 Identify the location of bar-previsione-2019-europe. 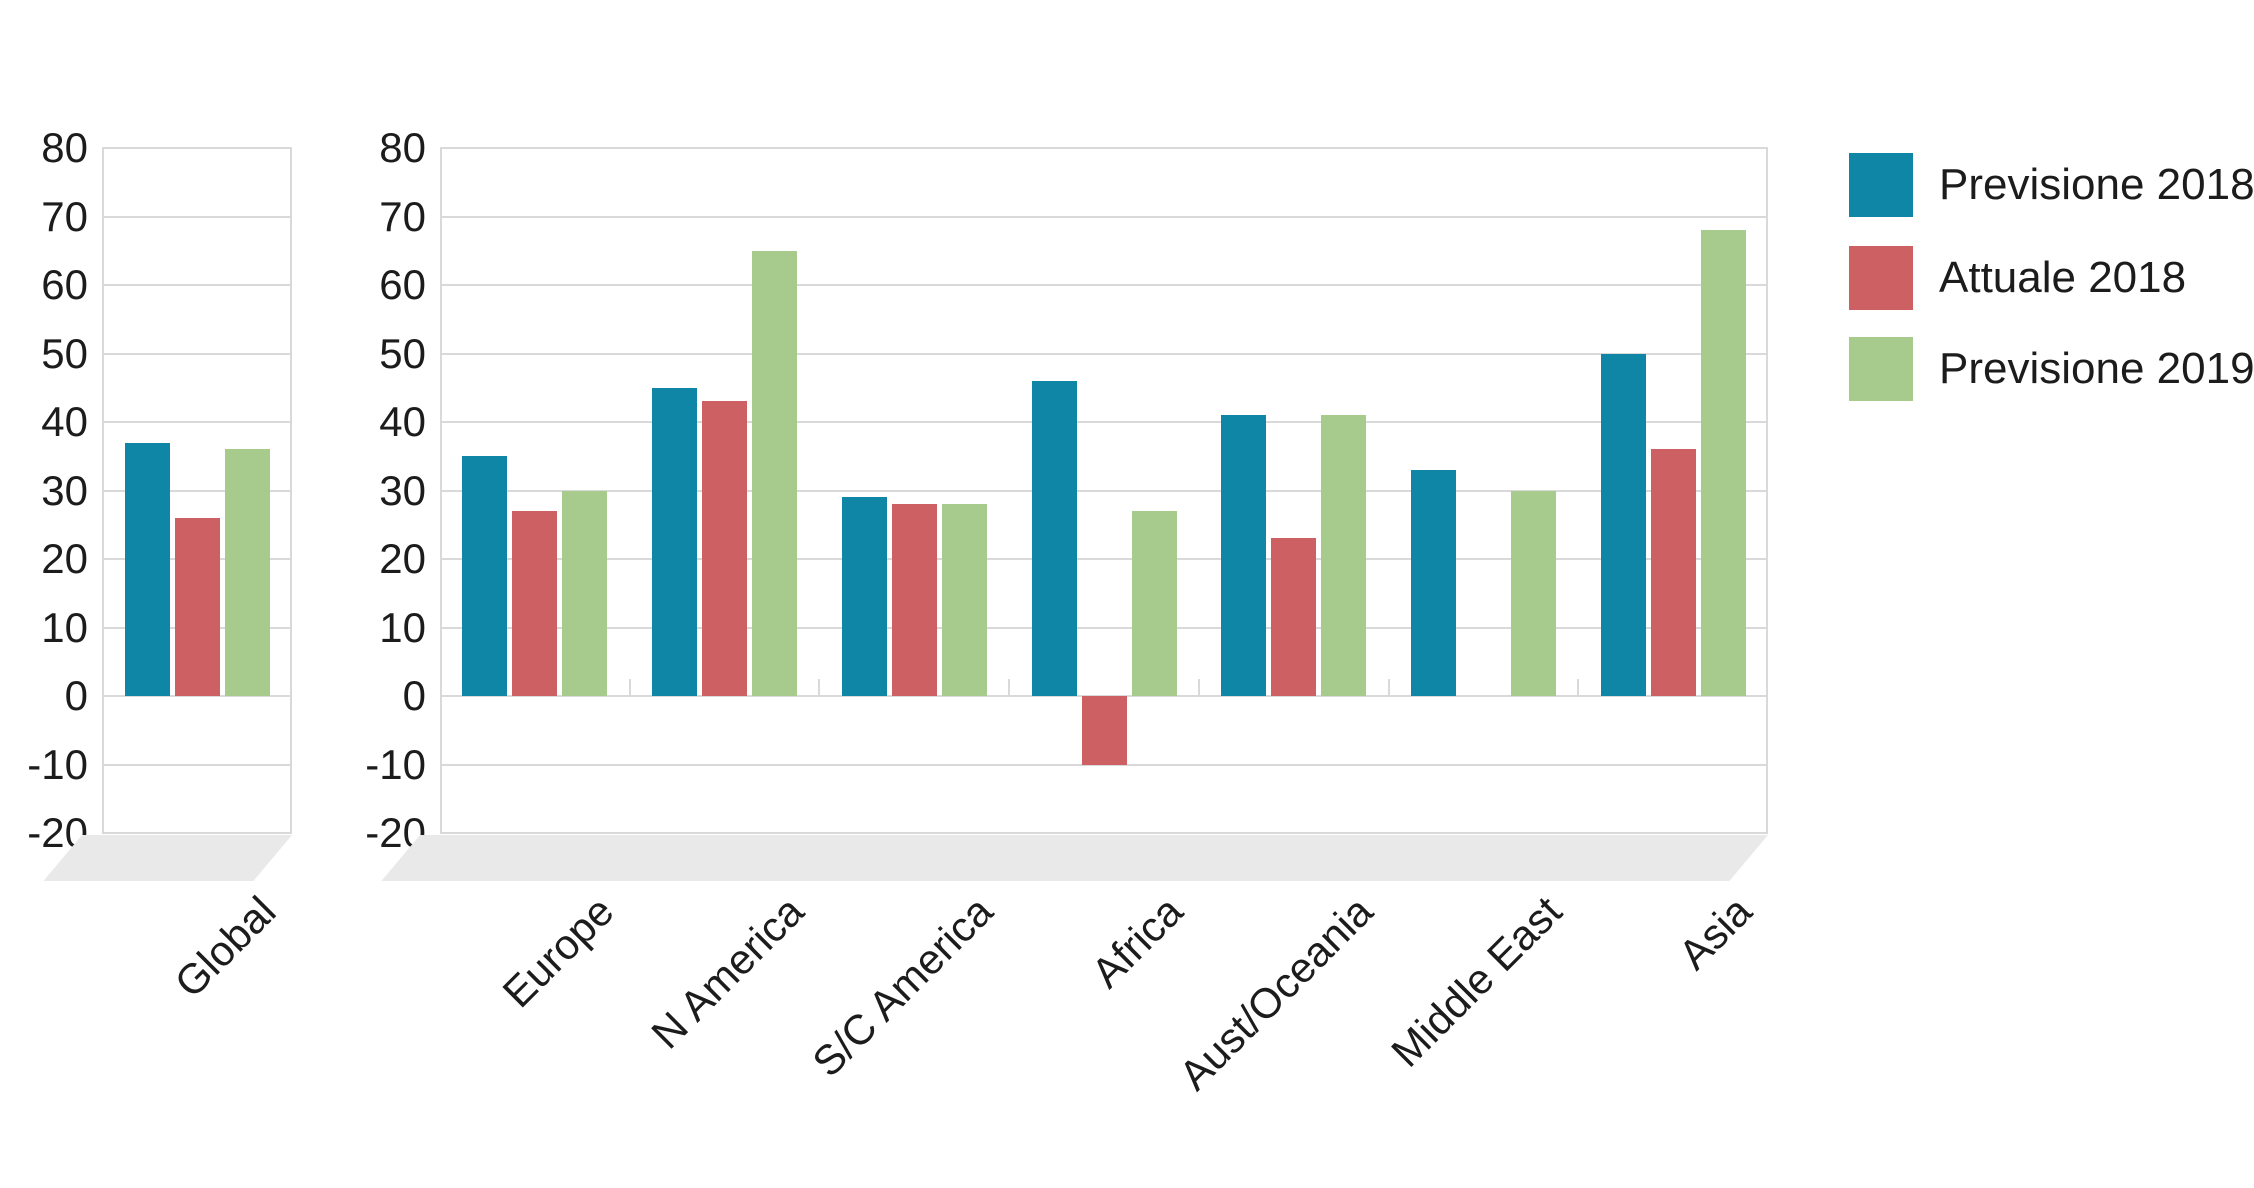
(585, 593).